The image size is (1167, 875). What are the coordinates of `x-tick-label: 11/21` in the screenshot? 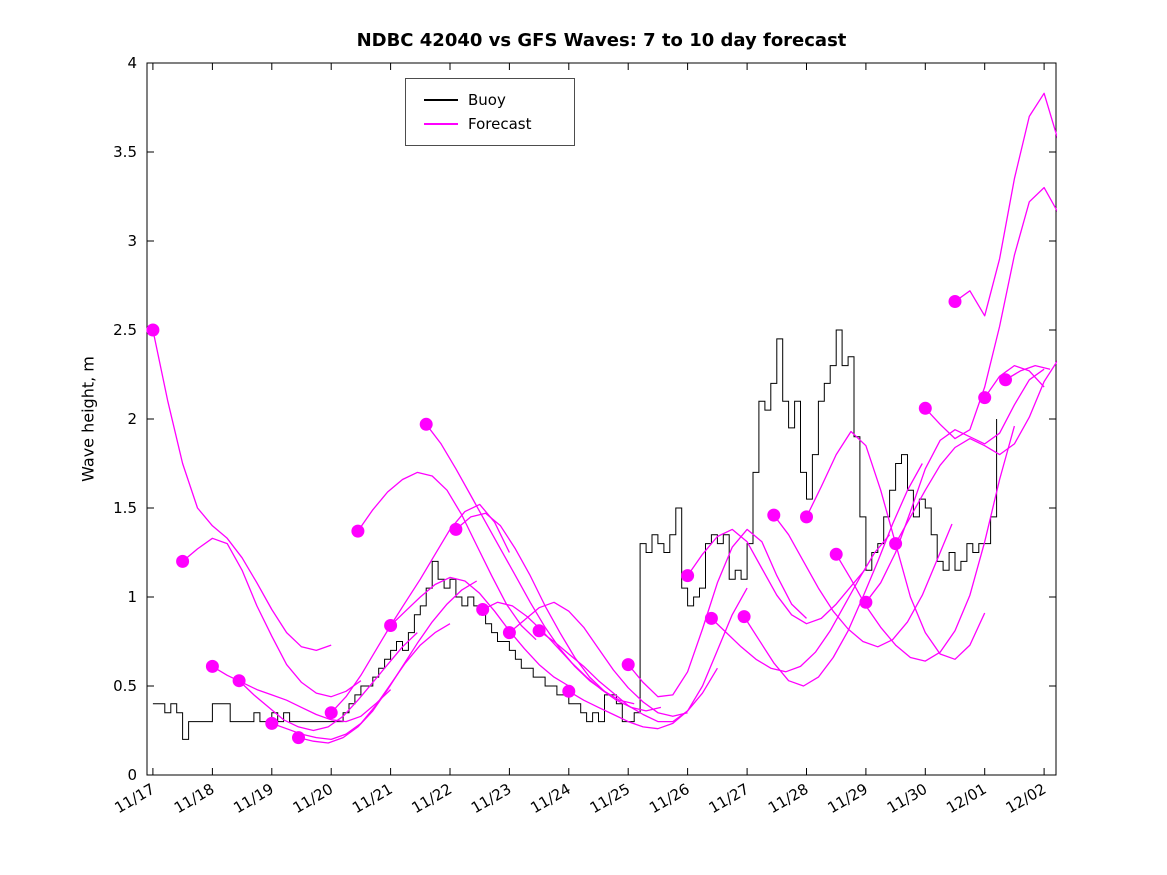 It's located at (372, 798).